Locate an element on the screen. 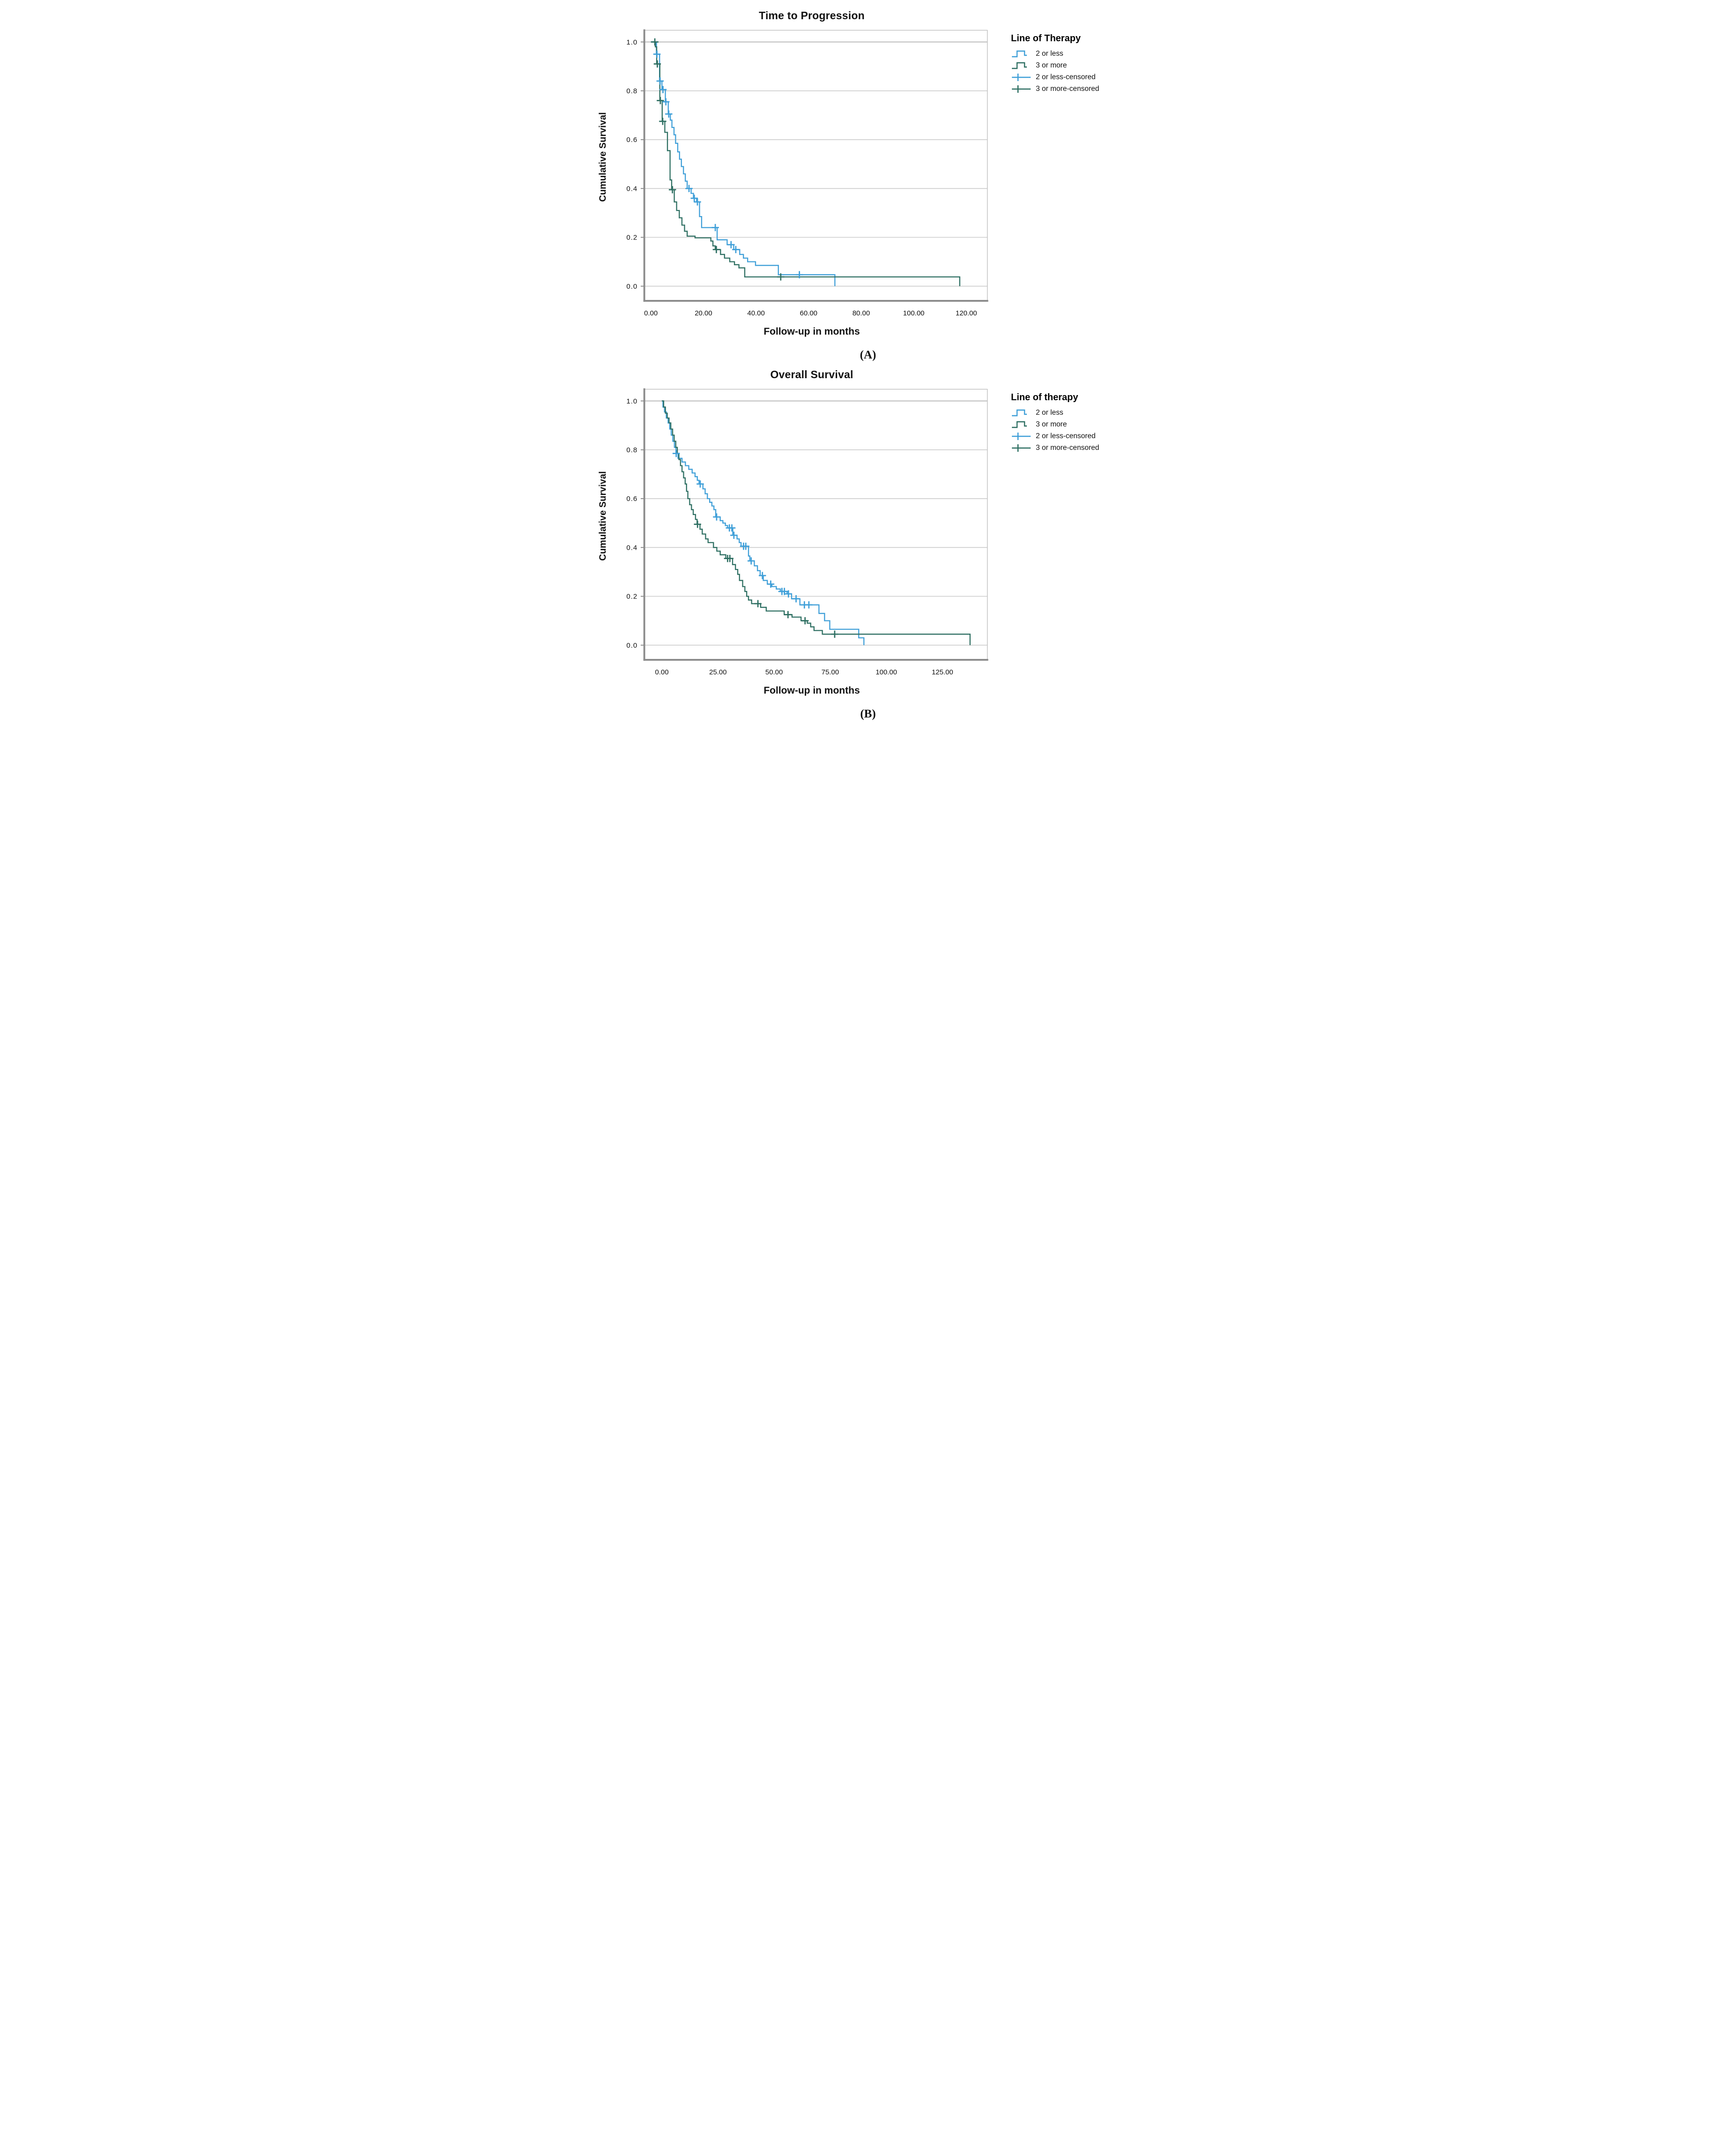  legend-item-label: 3 or more-censored is located at coordinates (1068, 448).